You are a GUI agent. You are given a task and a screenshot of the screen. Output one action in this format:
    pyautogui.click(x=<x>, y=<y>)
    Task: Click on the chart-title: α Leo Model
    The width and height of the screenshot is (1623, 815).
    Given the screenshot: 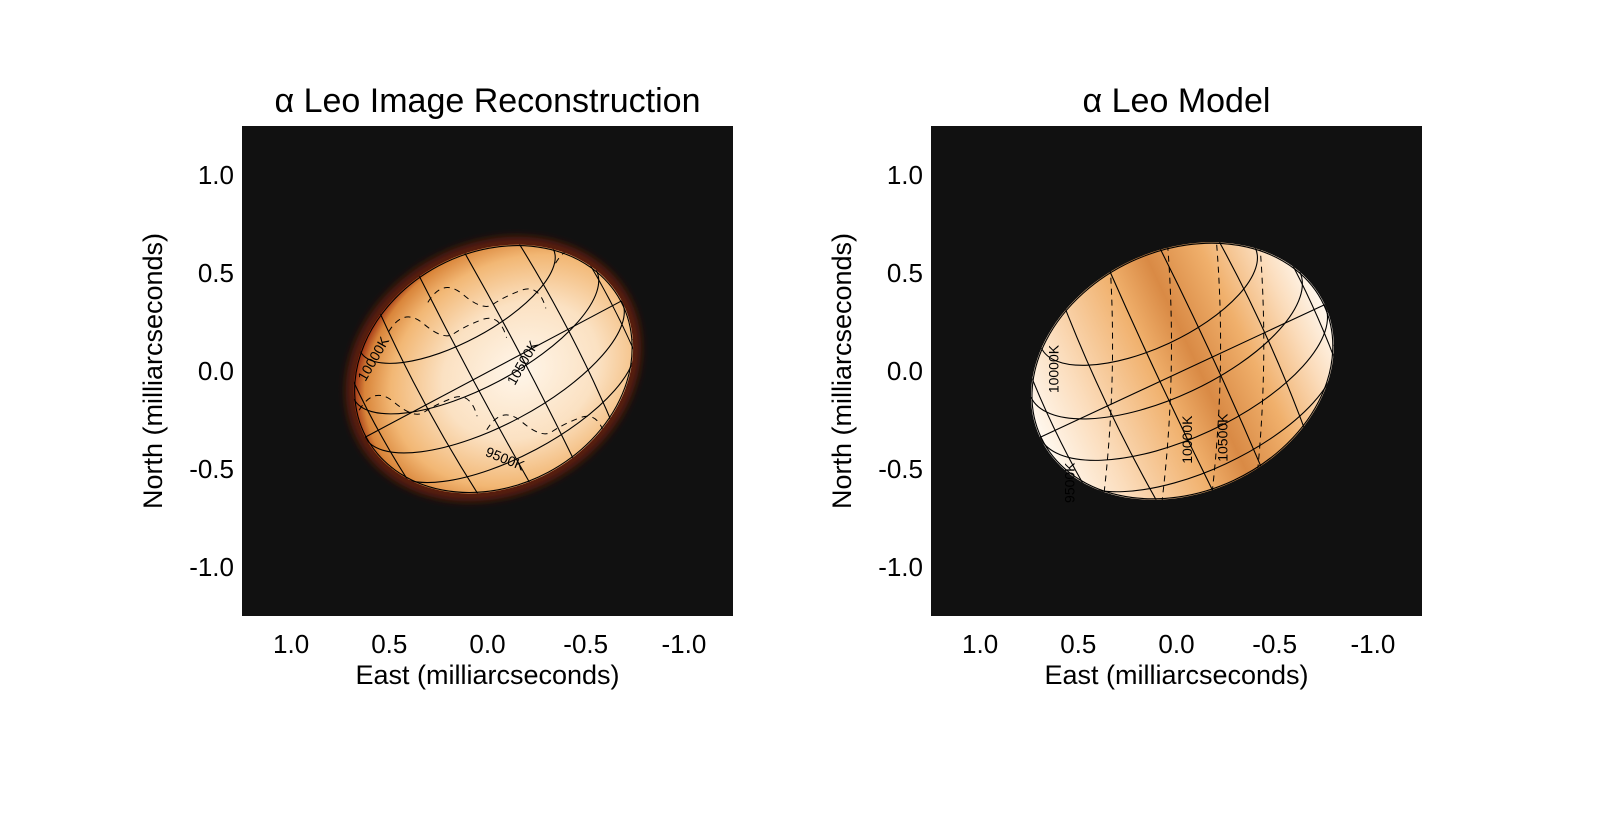 What is the action you would take?
    pyautogui.click(x=1177, y=101)
    